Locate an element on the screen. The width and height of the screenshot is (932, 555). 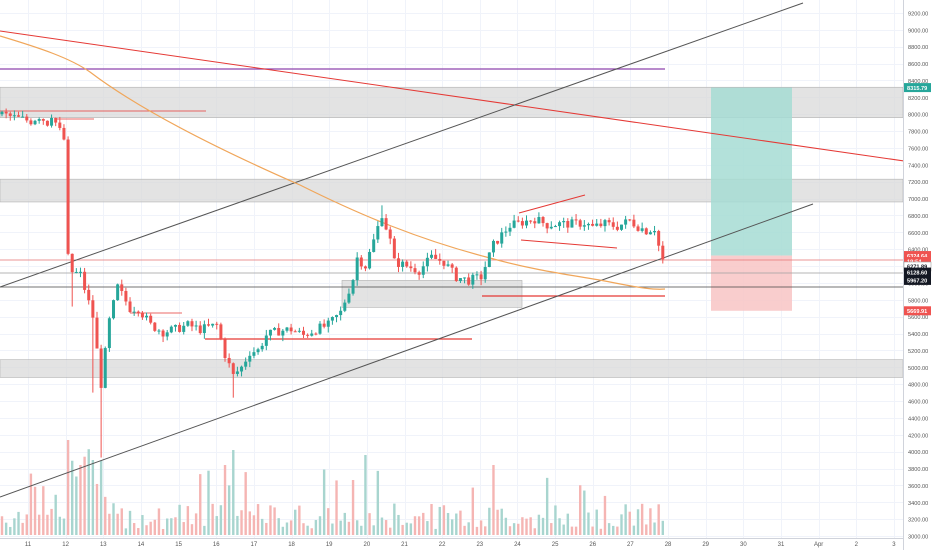
long-position-tool is located at coordinates (751, 199).